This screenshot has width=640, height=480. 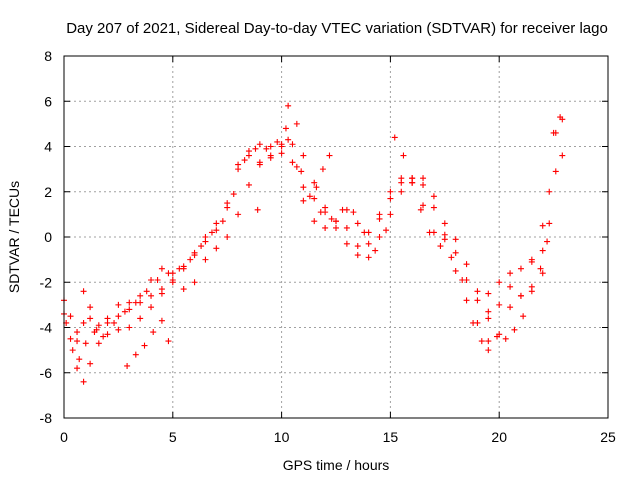 What do you see at coordinates (48, 192) in the screenshot?
I see `y-tick-label: 2` at bounding box center [48, 192].